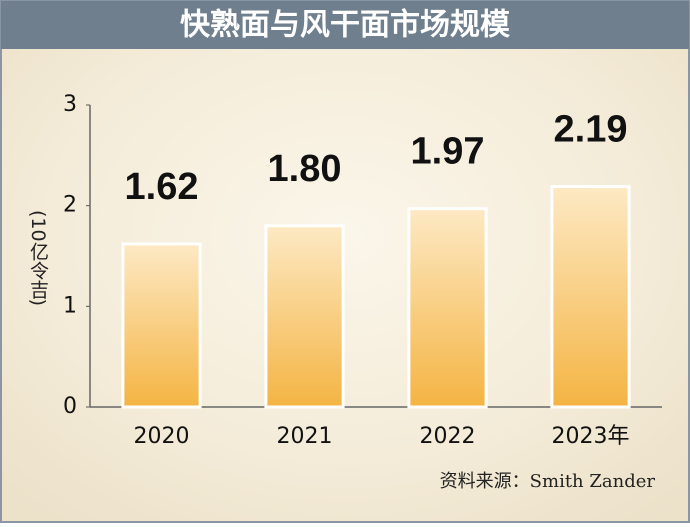 The width and height of the screenshot is (690, 527). I want to click on y-axis-label: (10亿令吉), so click(38, 258).